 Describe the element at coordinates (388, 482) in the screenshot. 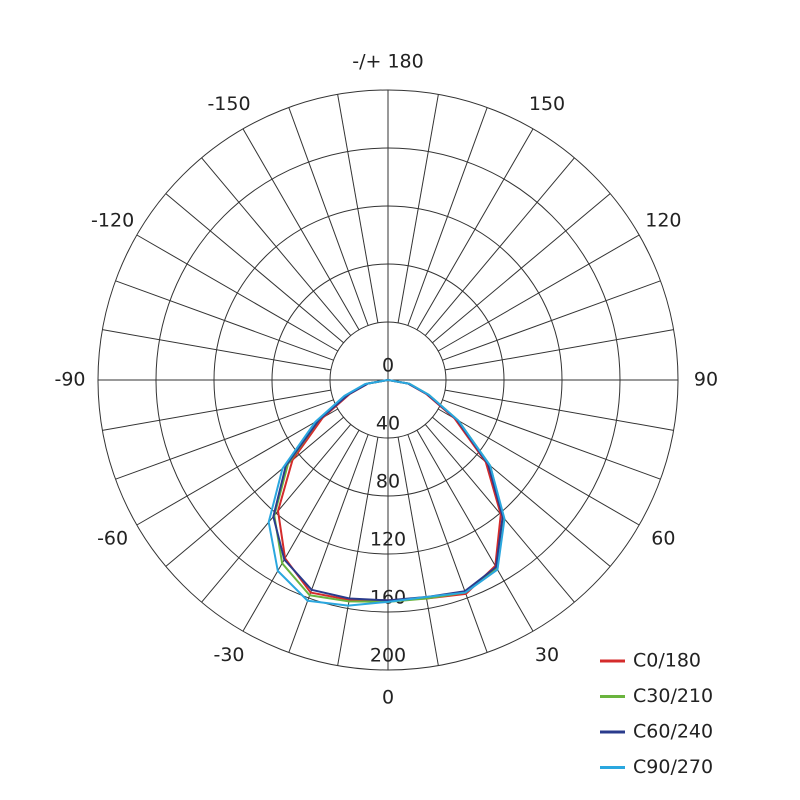

I see `radial-label: 80` at that location.